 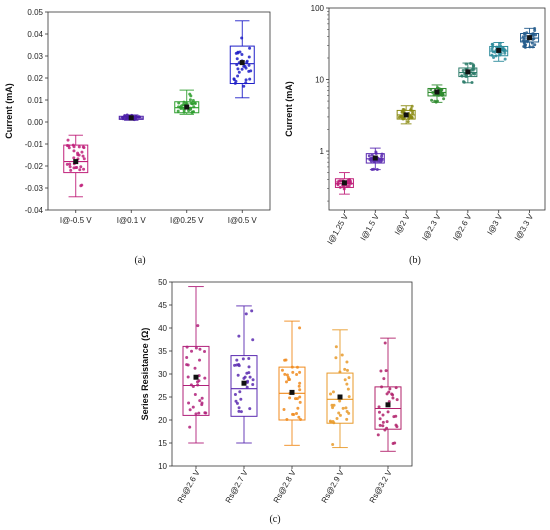 What do you see at coordinates (162, 466) in the screenshot?
I see `y-tick-label: 10` at bounding box center [162, 466].